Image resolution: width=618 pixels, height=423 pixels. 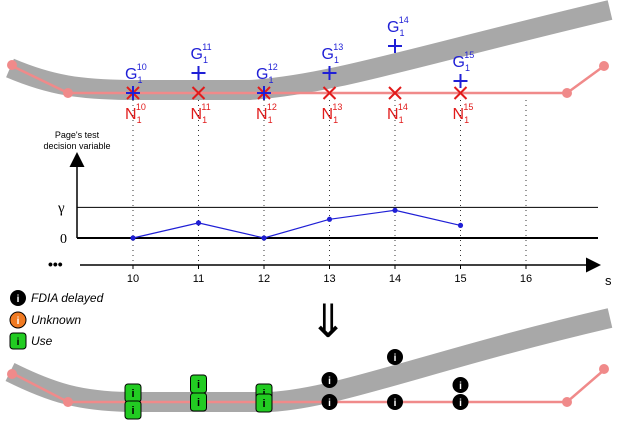 I want to click on g-label: G111, so click(x=201, y=53).